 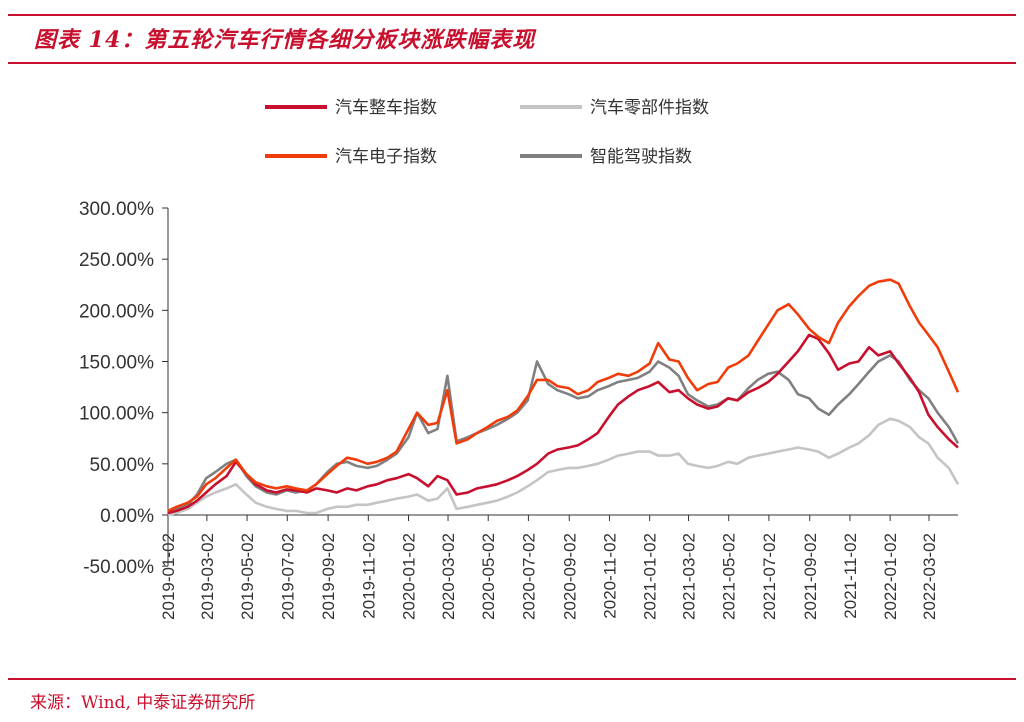 I want to click on page-title: 图表 14：第五轮汽车行情各细分板块涨跌幅表现, so click(x=285, y=40).